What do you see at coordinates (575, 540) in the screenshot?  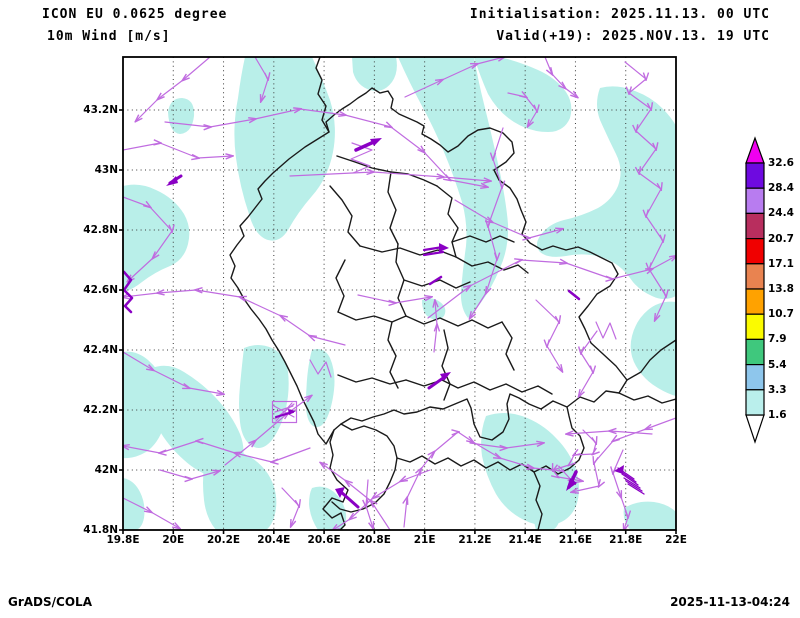 I see `x-tick-label: 21.6E` at bounding box center [575, 540].